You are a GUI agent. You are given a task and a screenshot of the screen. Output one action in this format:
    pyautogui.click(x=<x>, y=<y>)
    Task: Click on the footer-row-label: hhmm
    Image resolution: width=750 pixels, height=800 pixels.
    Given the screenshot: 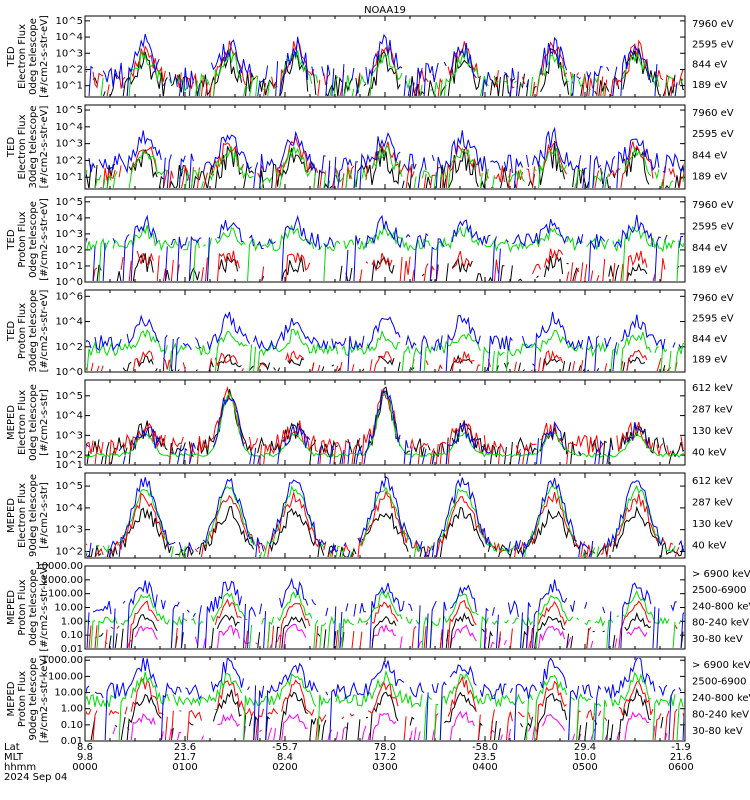 What is the action you would take?
    pyautogui.click(x=20, y=767)
    